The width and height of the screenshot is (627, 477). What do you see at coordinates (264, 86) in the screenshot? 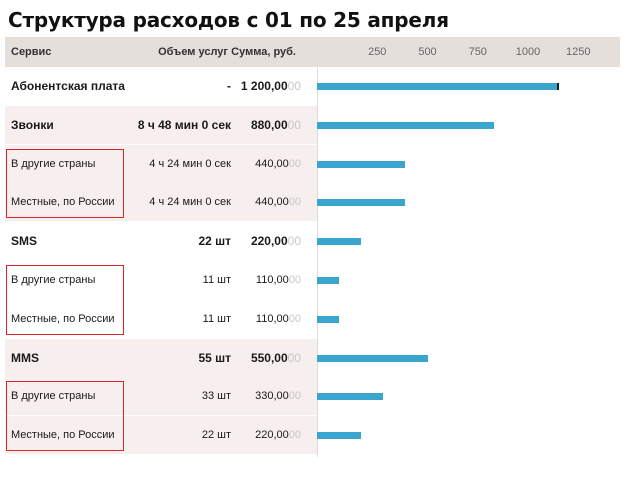
I see `amount-value: 1 200,00` at bounding box center [264, 86].